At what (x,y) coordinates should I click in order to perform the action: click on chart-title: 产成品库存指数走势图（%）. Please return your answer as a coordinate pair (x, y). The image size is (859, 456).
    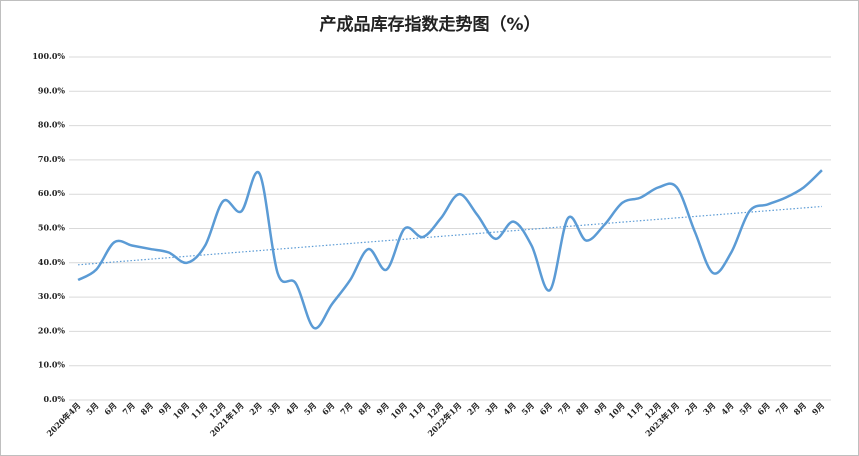
    Looking at the image, I should click on (429, 24).